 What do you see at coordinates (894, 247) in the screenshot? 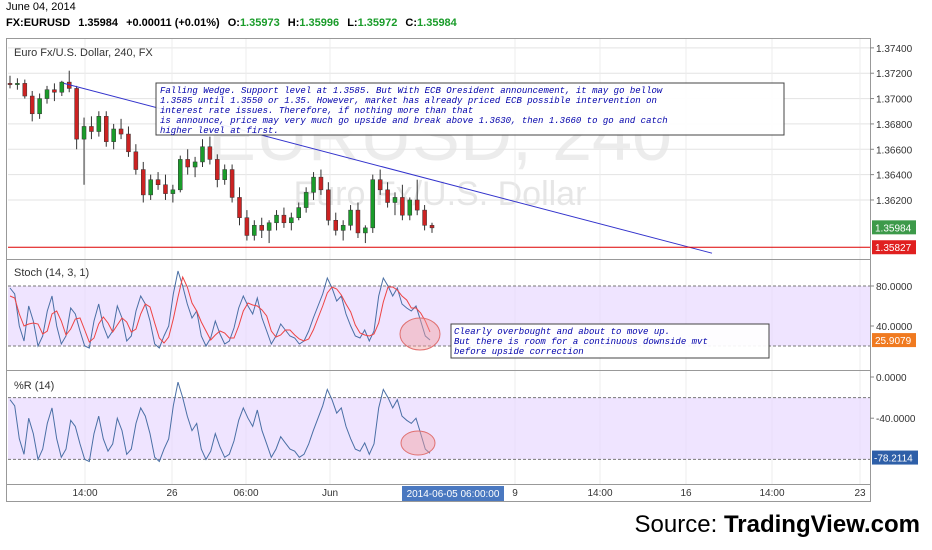
I see `support-price-tag` at bounding box center [894, 247].